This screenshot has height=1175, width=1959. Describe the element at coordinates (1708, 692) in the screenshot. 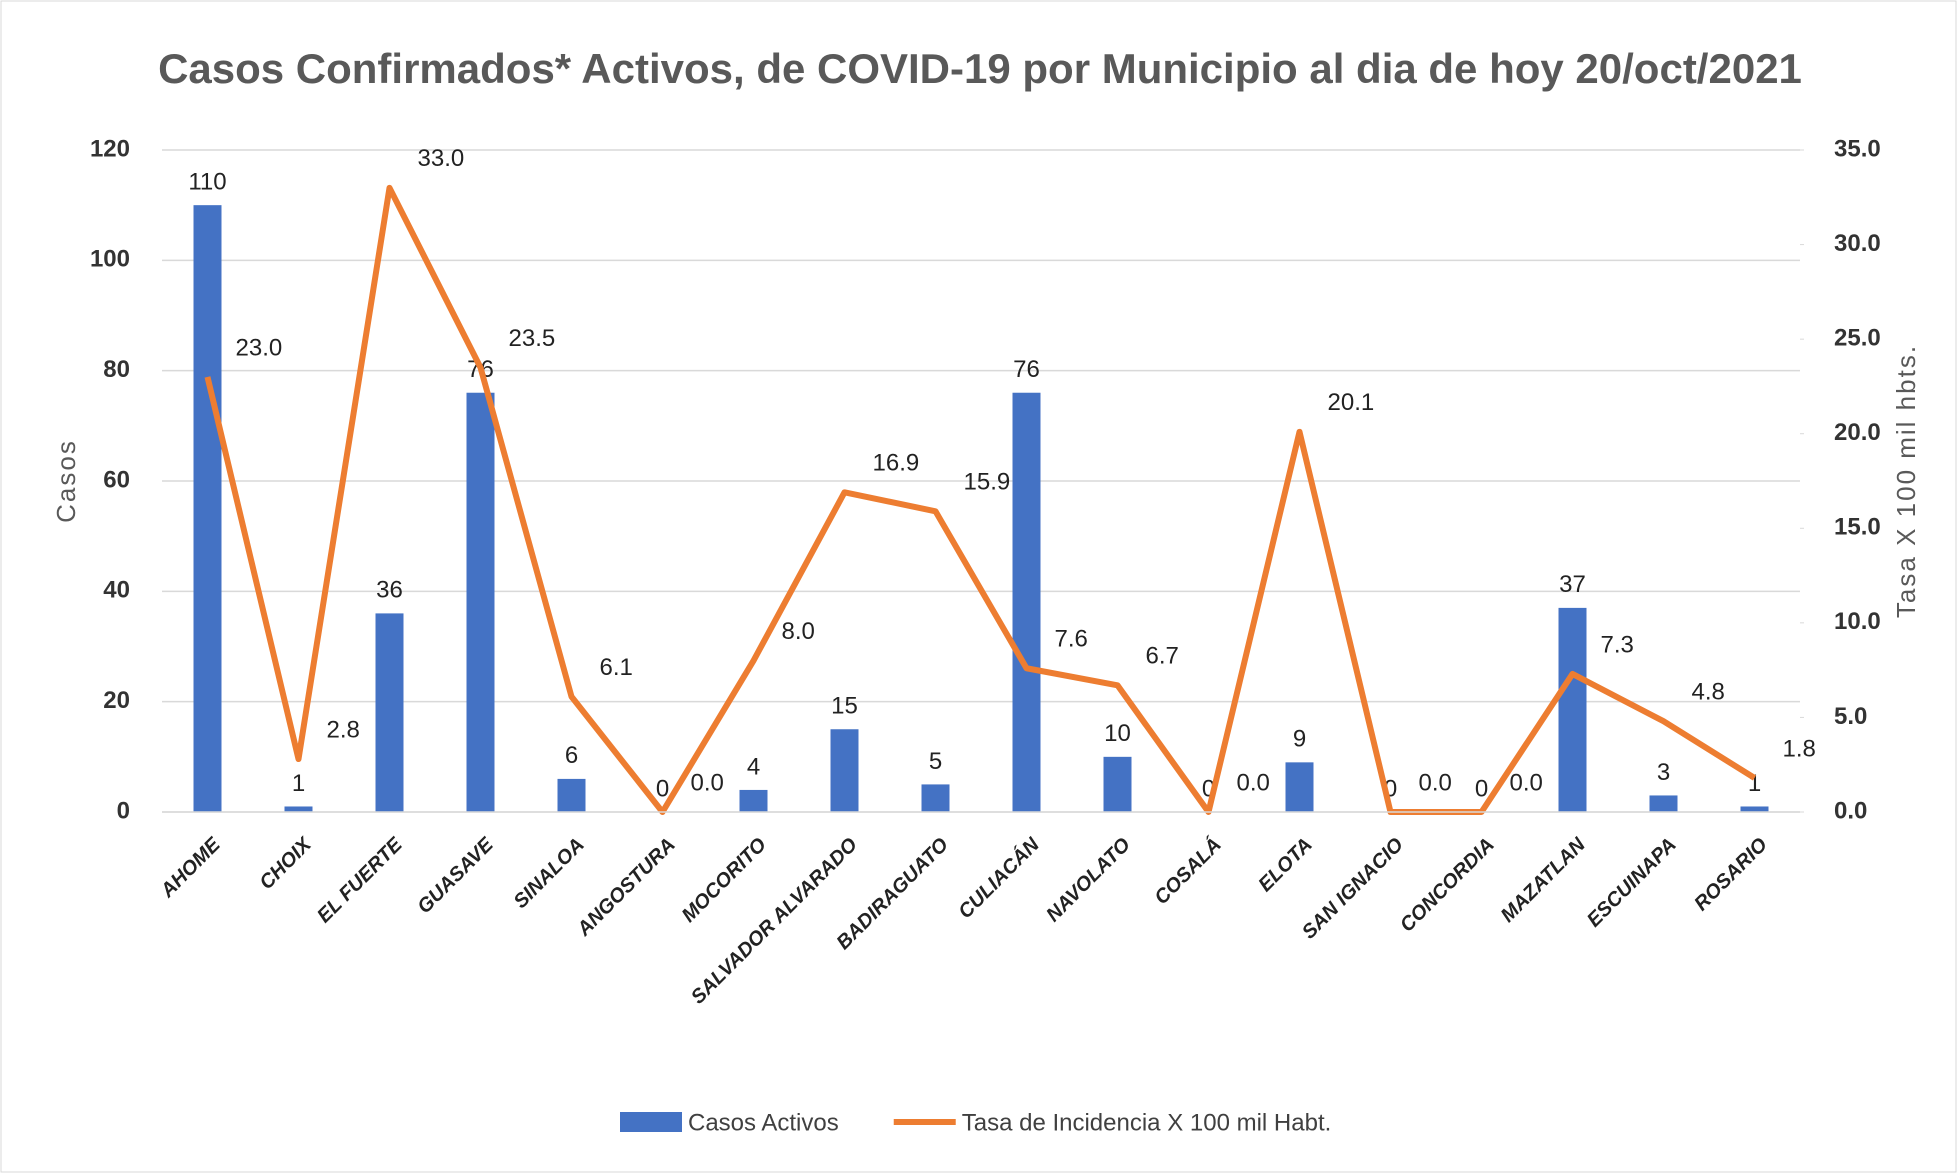

I see `line-value-label: 4.8` at that location.